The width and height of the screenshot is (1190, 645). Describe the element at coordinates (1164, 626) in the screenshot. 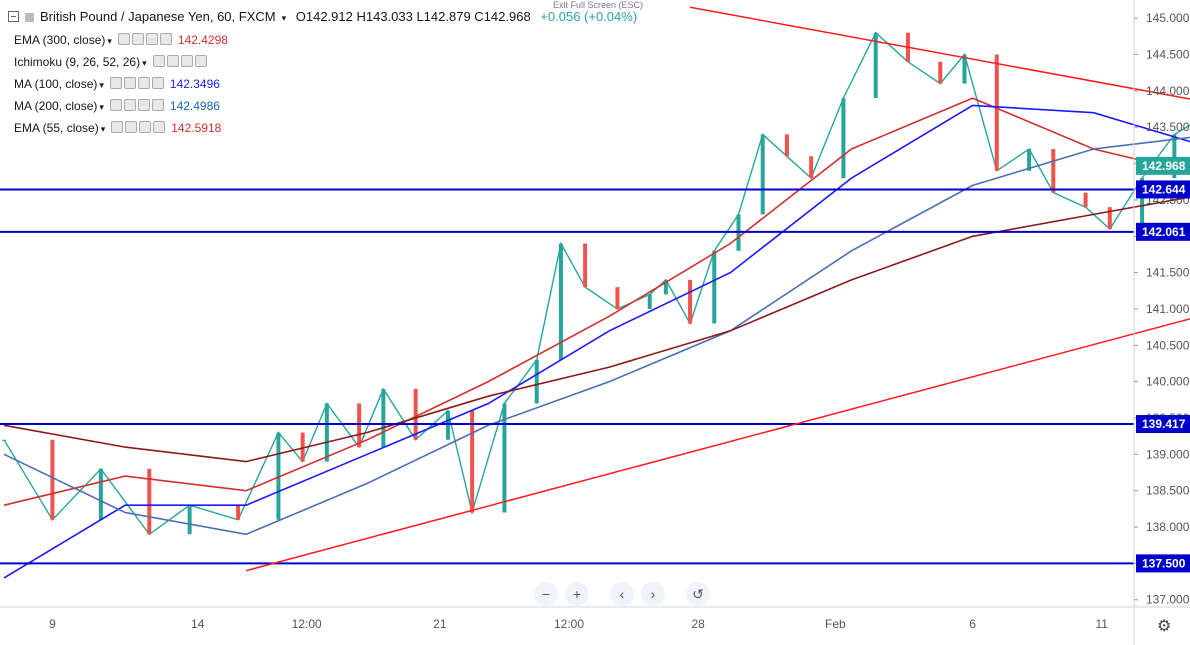

I see `settings-gear-icon: ⚙` at that location.